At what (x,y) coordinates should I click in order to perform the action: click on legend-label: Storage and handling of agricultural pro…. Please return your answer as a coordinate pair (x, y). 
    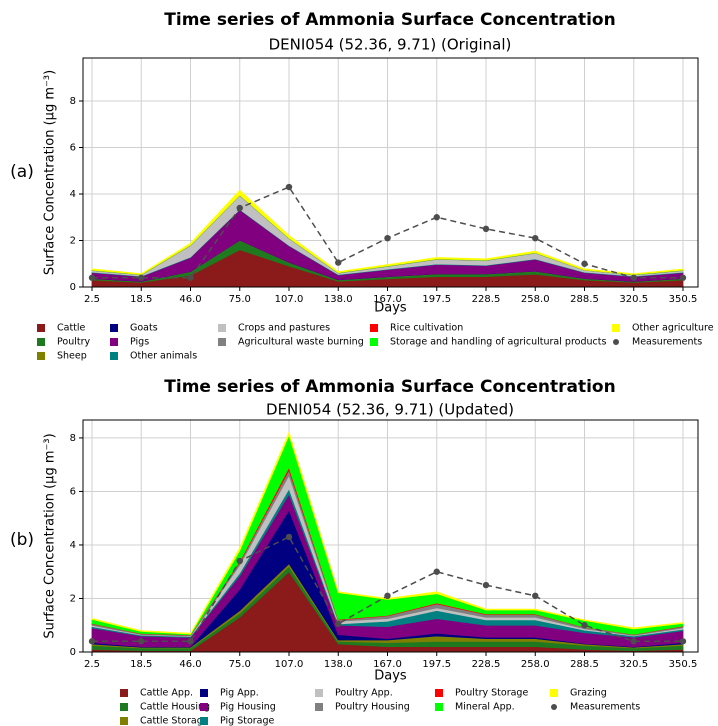
    Looking at the image, I should click on (498, 342).